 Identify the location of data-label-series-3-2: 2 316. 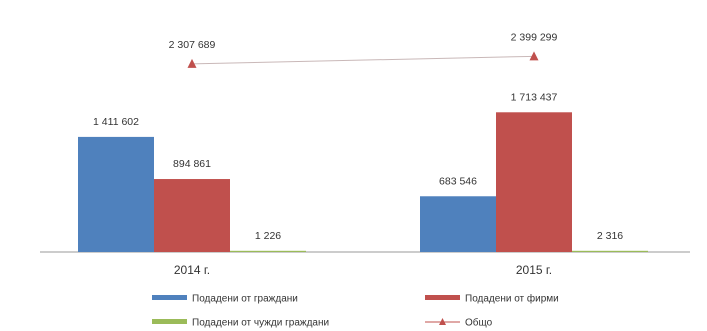
(610, 236).